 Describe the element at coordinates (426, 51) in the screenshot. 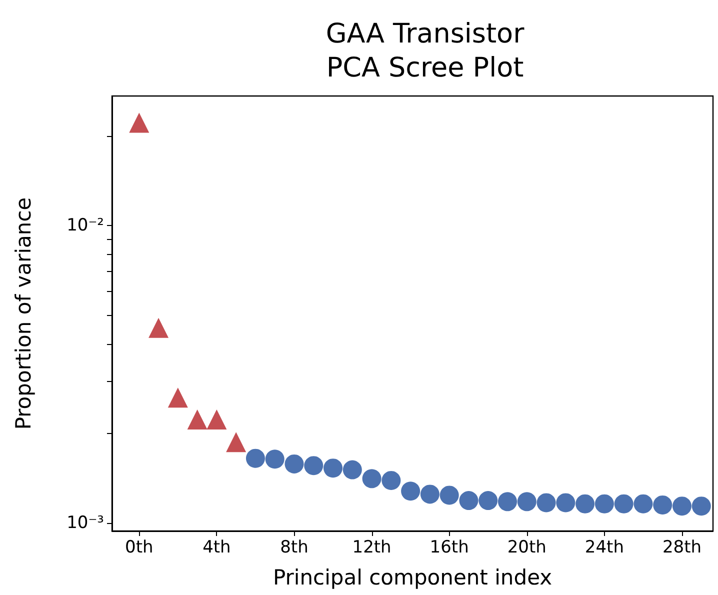

I see `chart-title: GAA Transistor PCA Scree Plot` at that location.